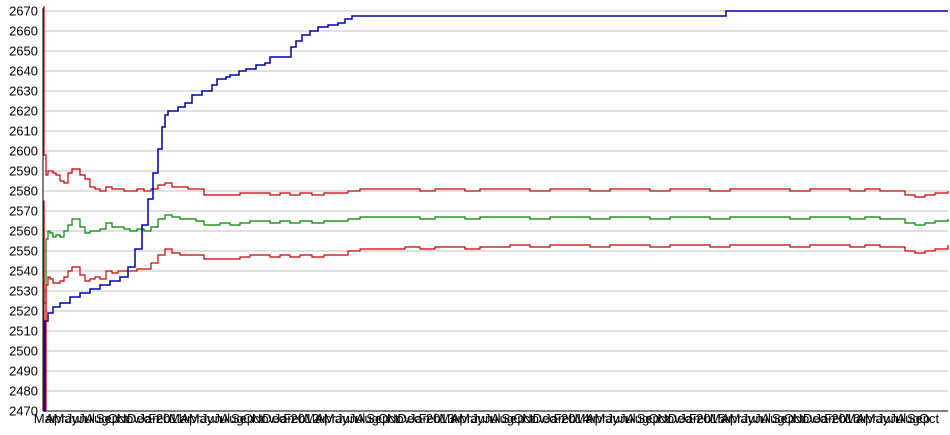  What do you see at coordinates (23, 391) in the screenshot?
I see `y-tick-label: 2480` at bounding box center [23, 391].